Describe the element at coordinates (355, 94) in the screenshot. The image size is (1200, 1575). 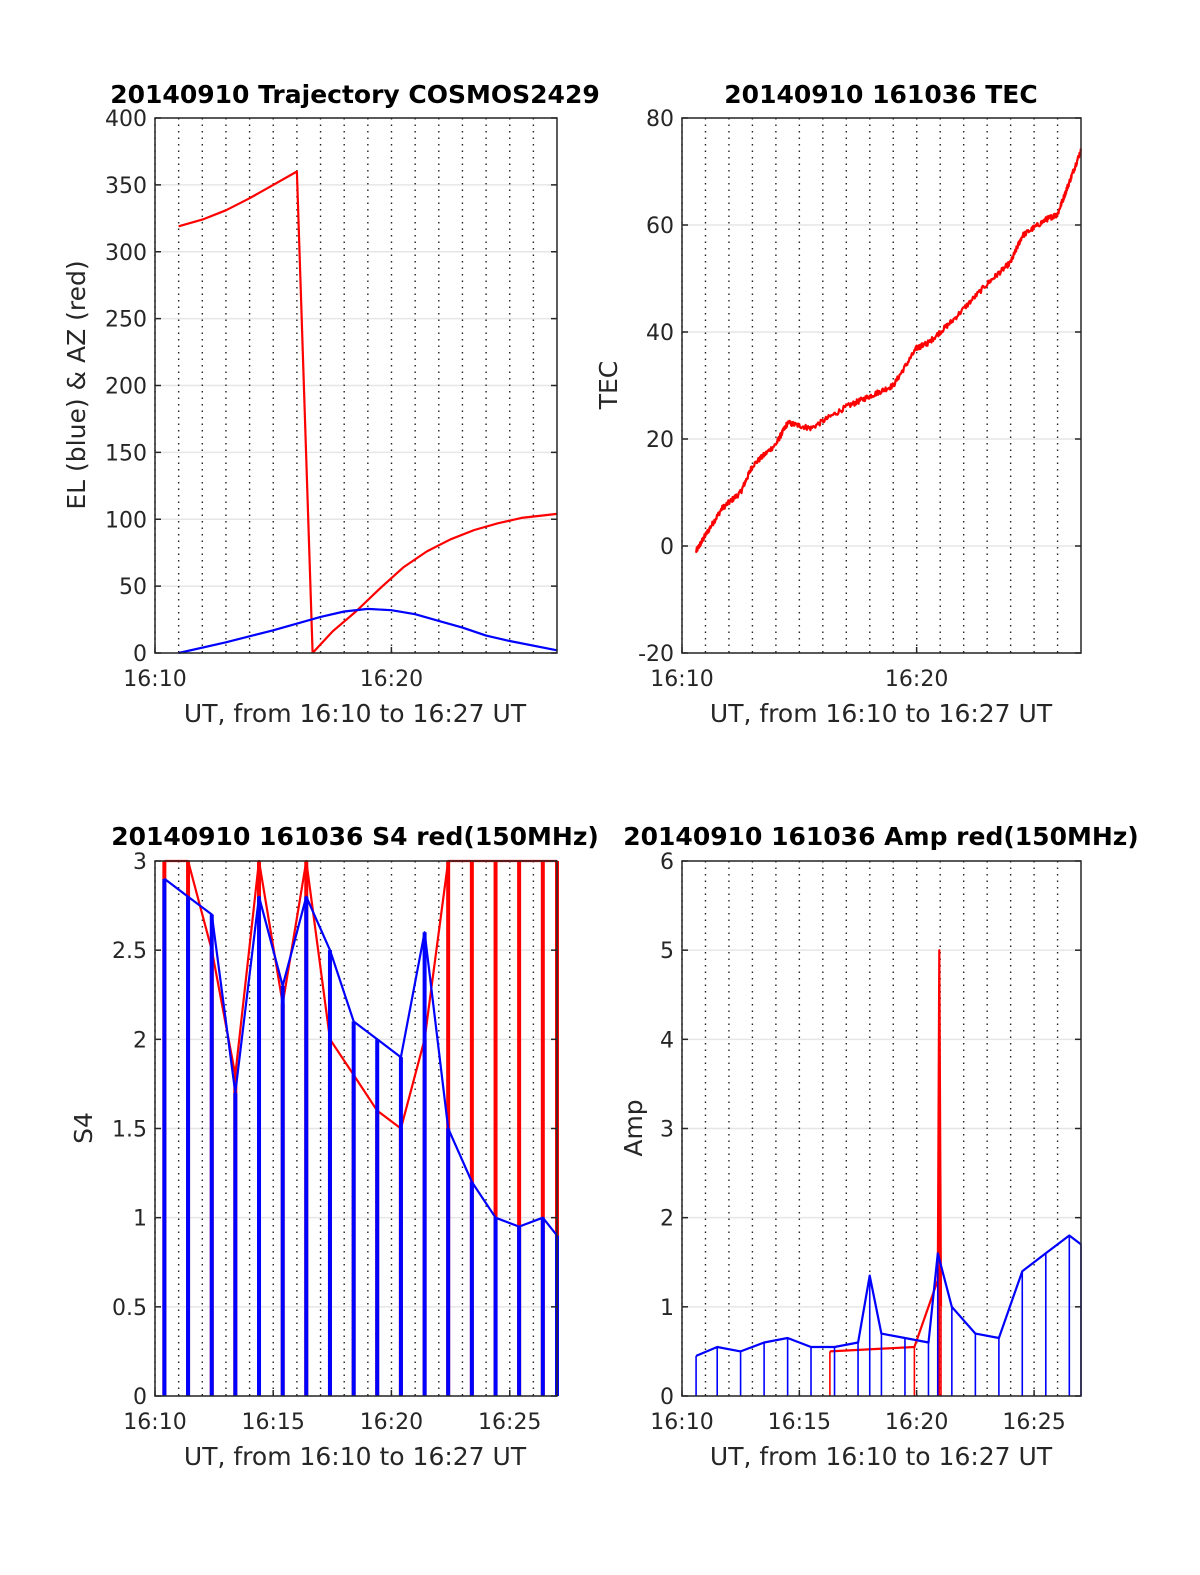
I see `trajectory-title: 20140910 Trajectory COSMOS2429` at that location.